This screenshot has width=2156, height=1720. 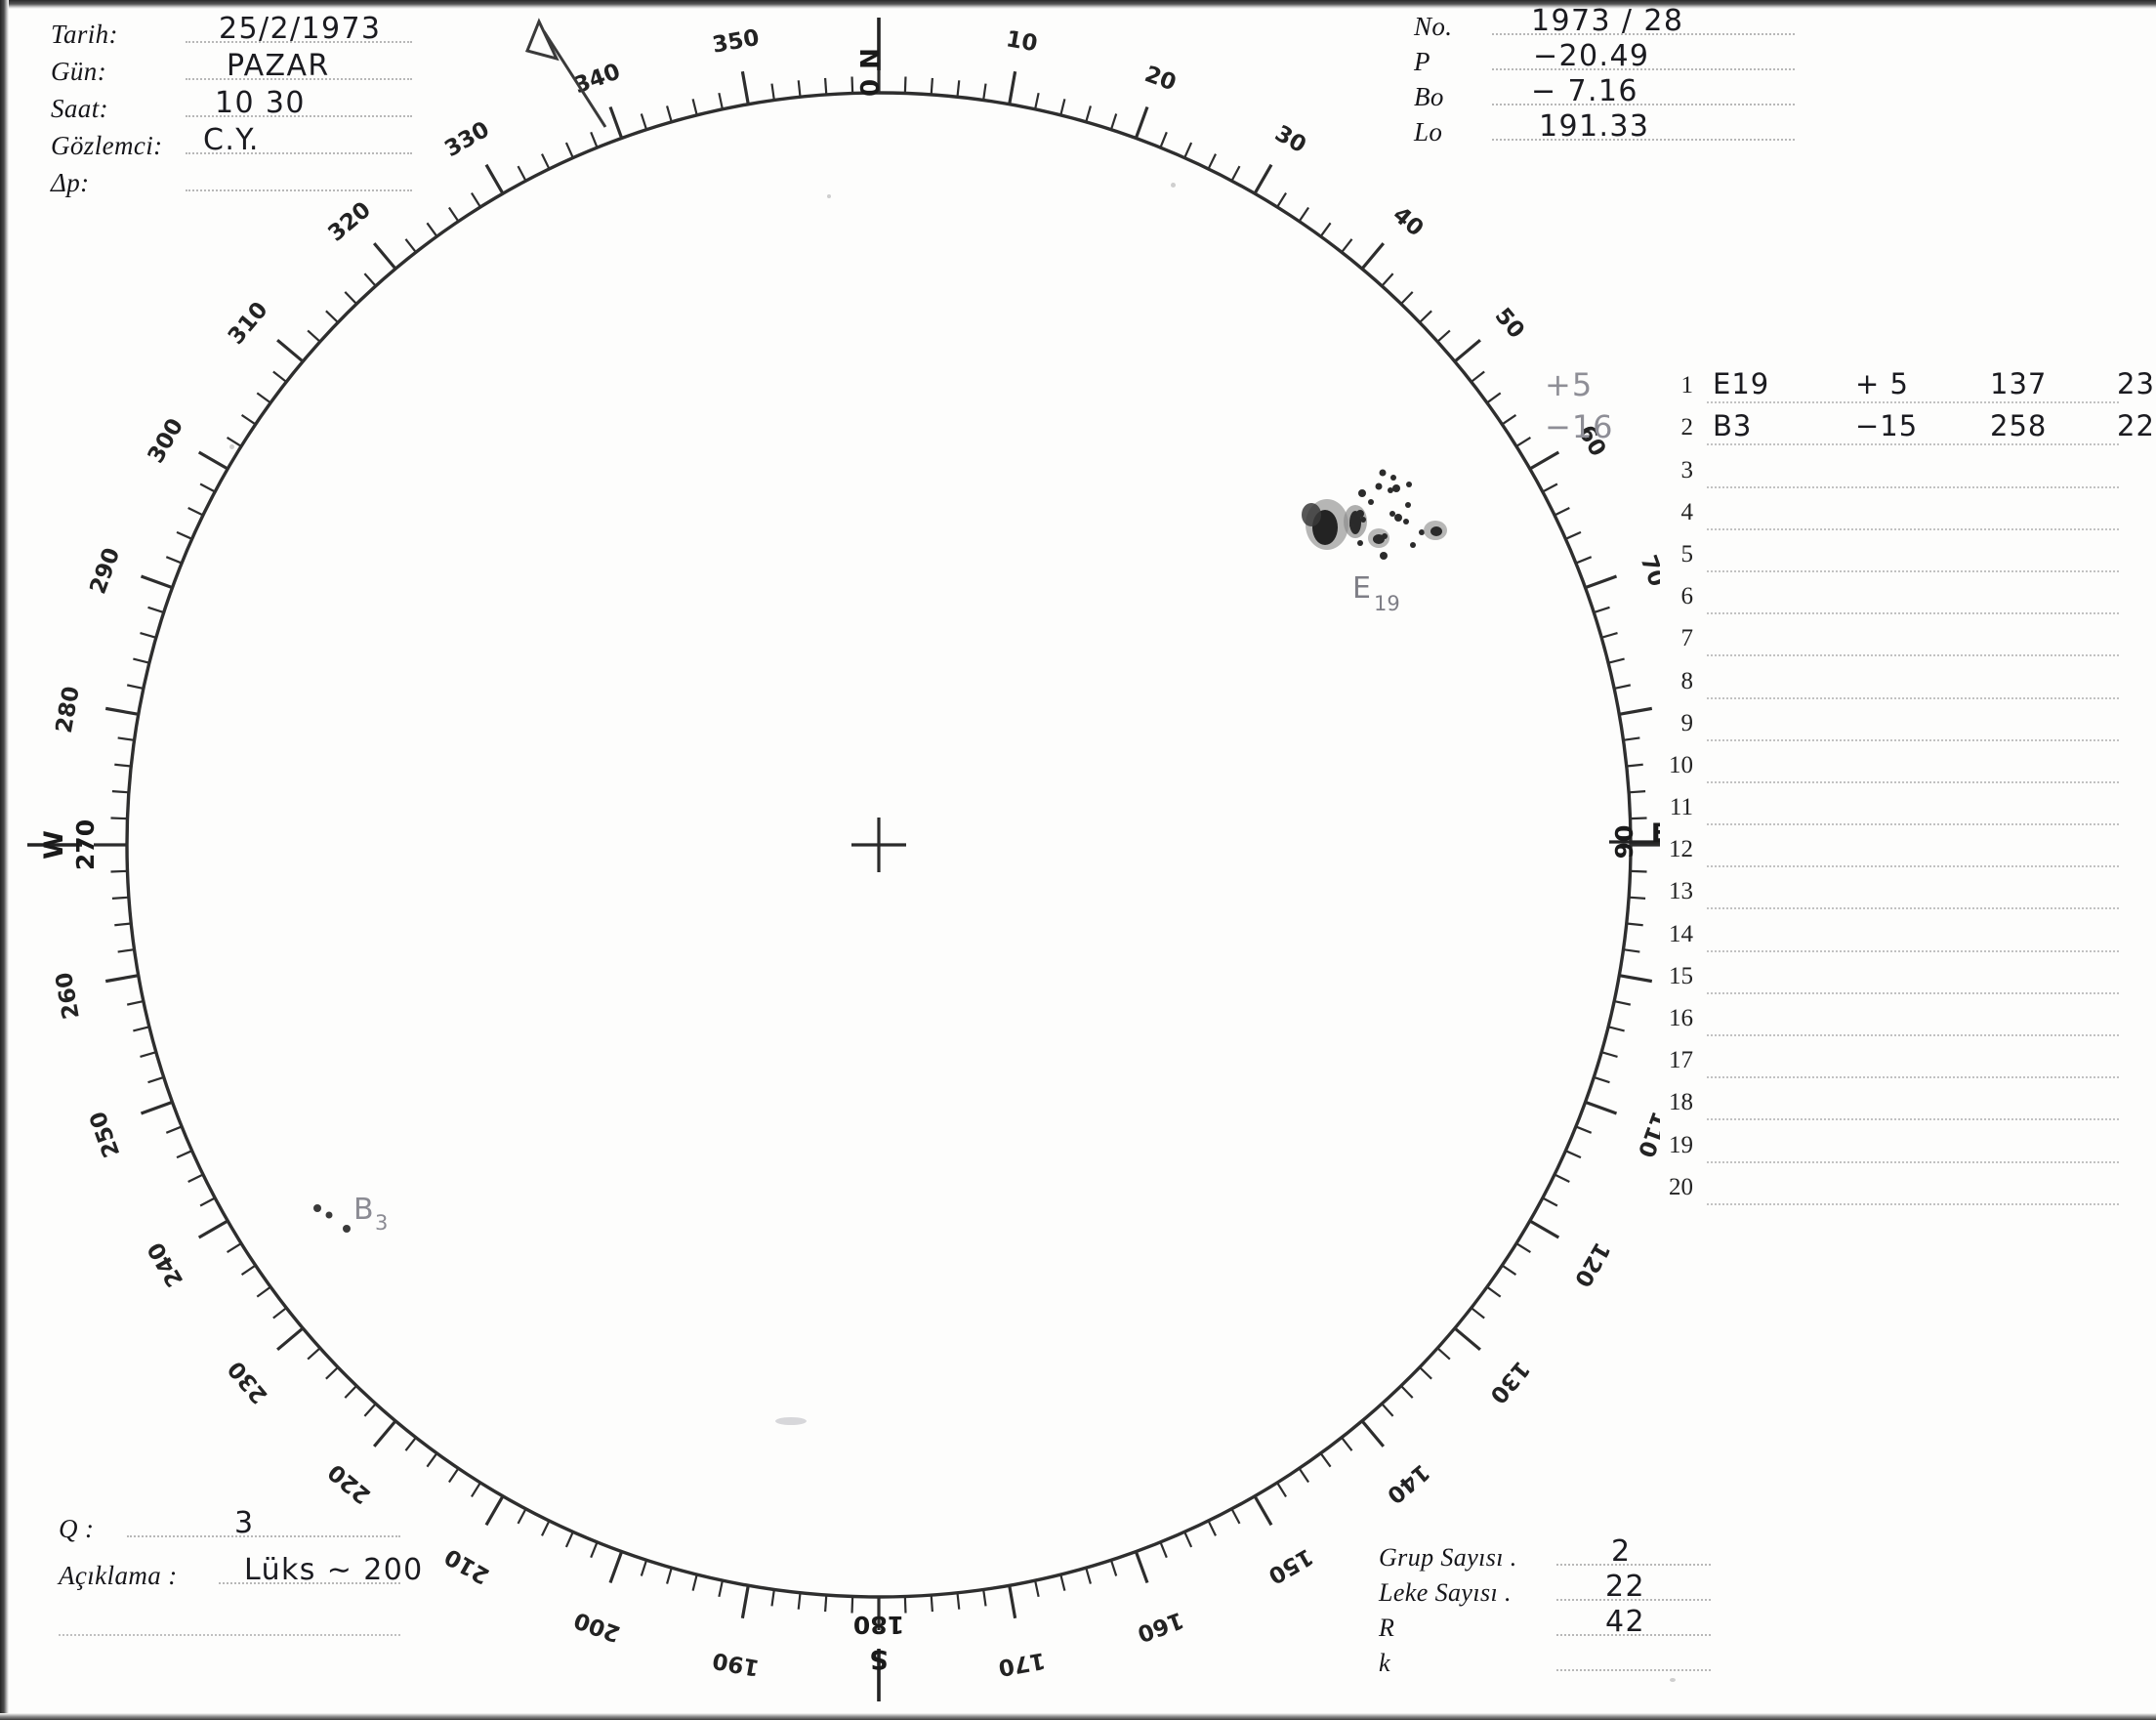 I want to click on degree-label-350: 350, so click(x=736, y=42).